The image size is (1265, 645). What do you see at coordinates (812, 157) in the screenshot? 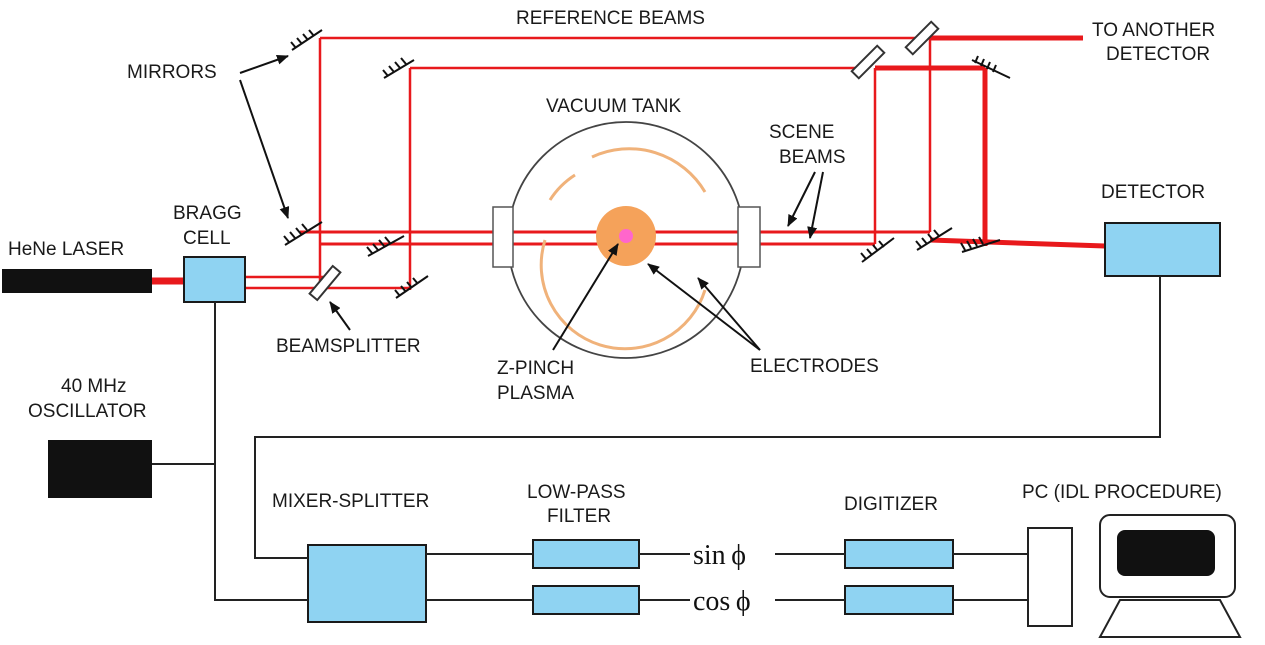
I see `label-scene-2: BEAMS` at bounding box center [812, 157].